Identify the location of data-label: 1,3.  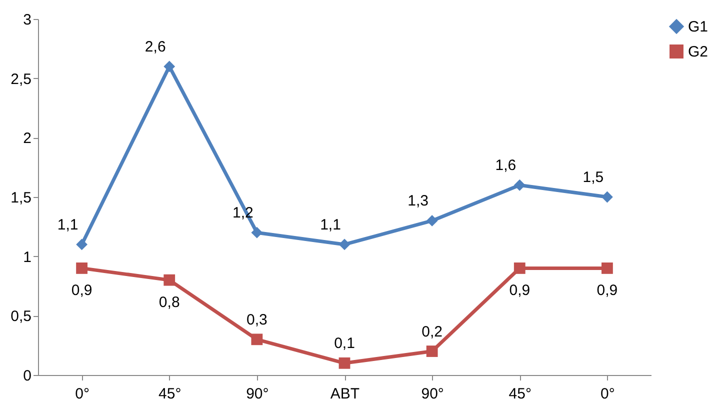
(418, 201).